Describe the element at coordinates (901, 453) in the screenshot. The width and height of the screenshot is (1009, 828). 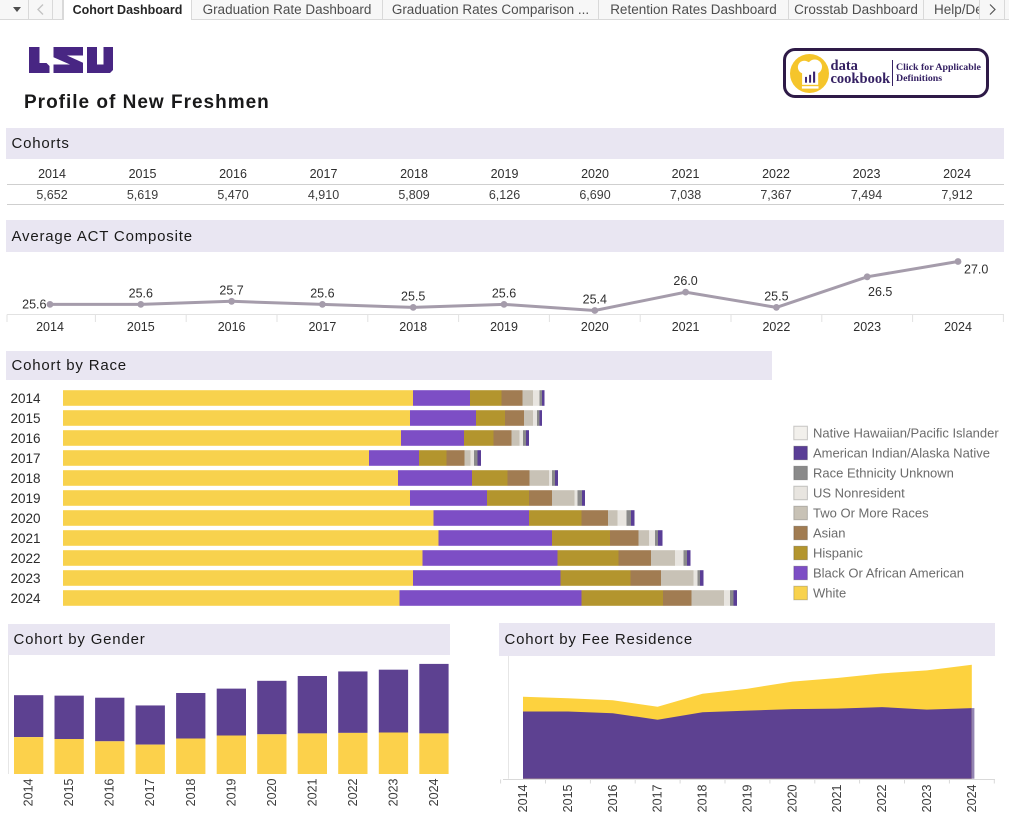
I see `svg-text: American Indian/Alaska Native` at that location.